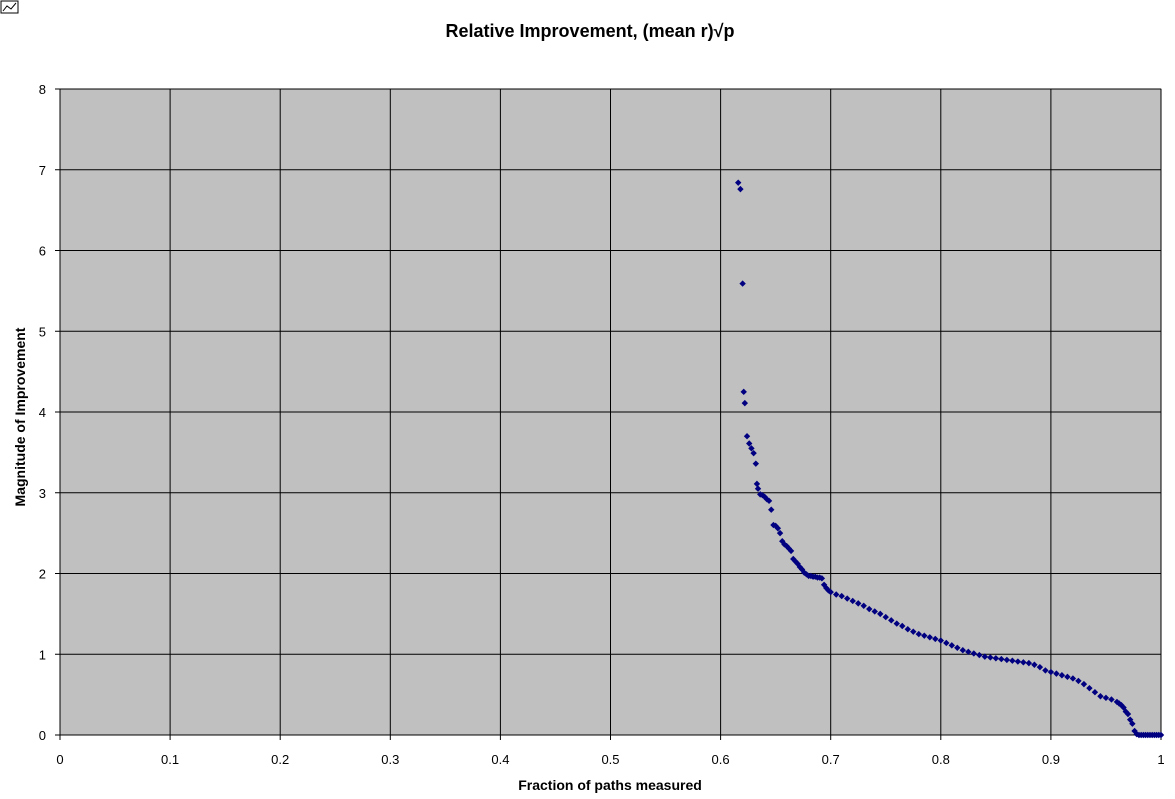 The height and width of the screenshot is (799, 1175). What do you see at coordinates (20, 416) in the screenshot?
I see `y-axis-title: Magnitude of Improvement` at bounding box center [20, 416].